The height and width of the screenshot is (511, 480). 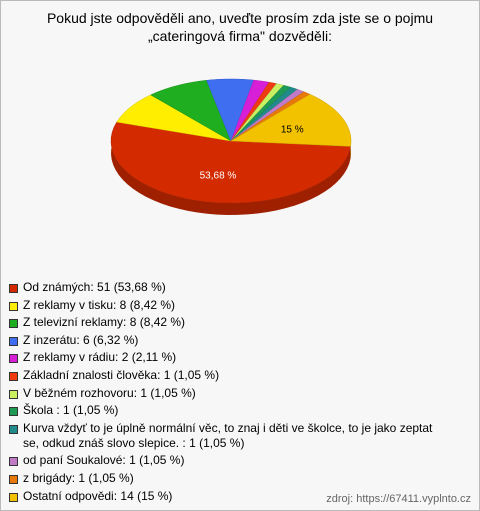 What do you see at coordinates (229, 460) in the screenshot?
I see `legend-item: od paní Soukalové: 1 (1,05 %)` at bounding box center [229, 460].